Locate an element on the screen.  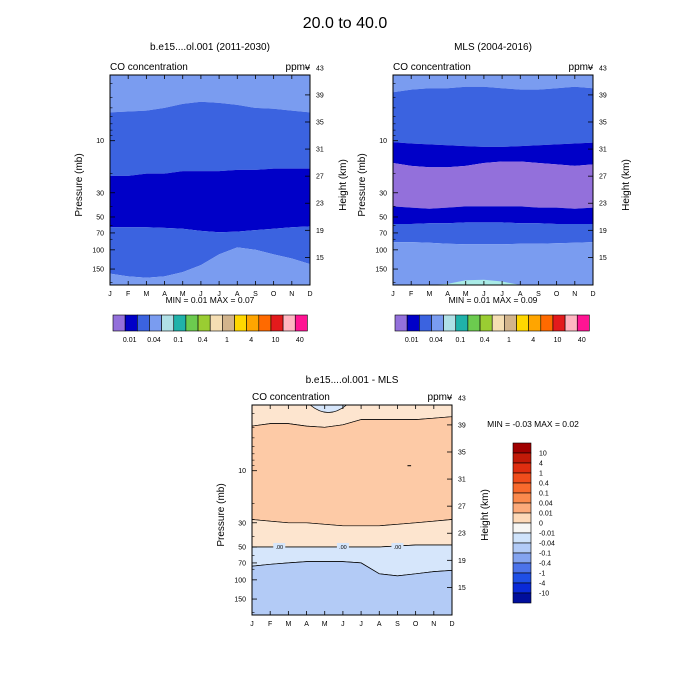
h-tick-label: 43 is located at coordinates (603, 68).